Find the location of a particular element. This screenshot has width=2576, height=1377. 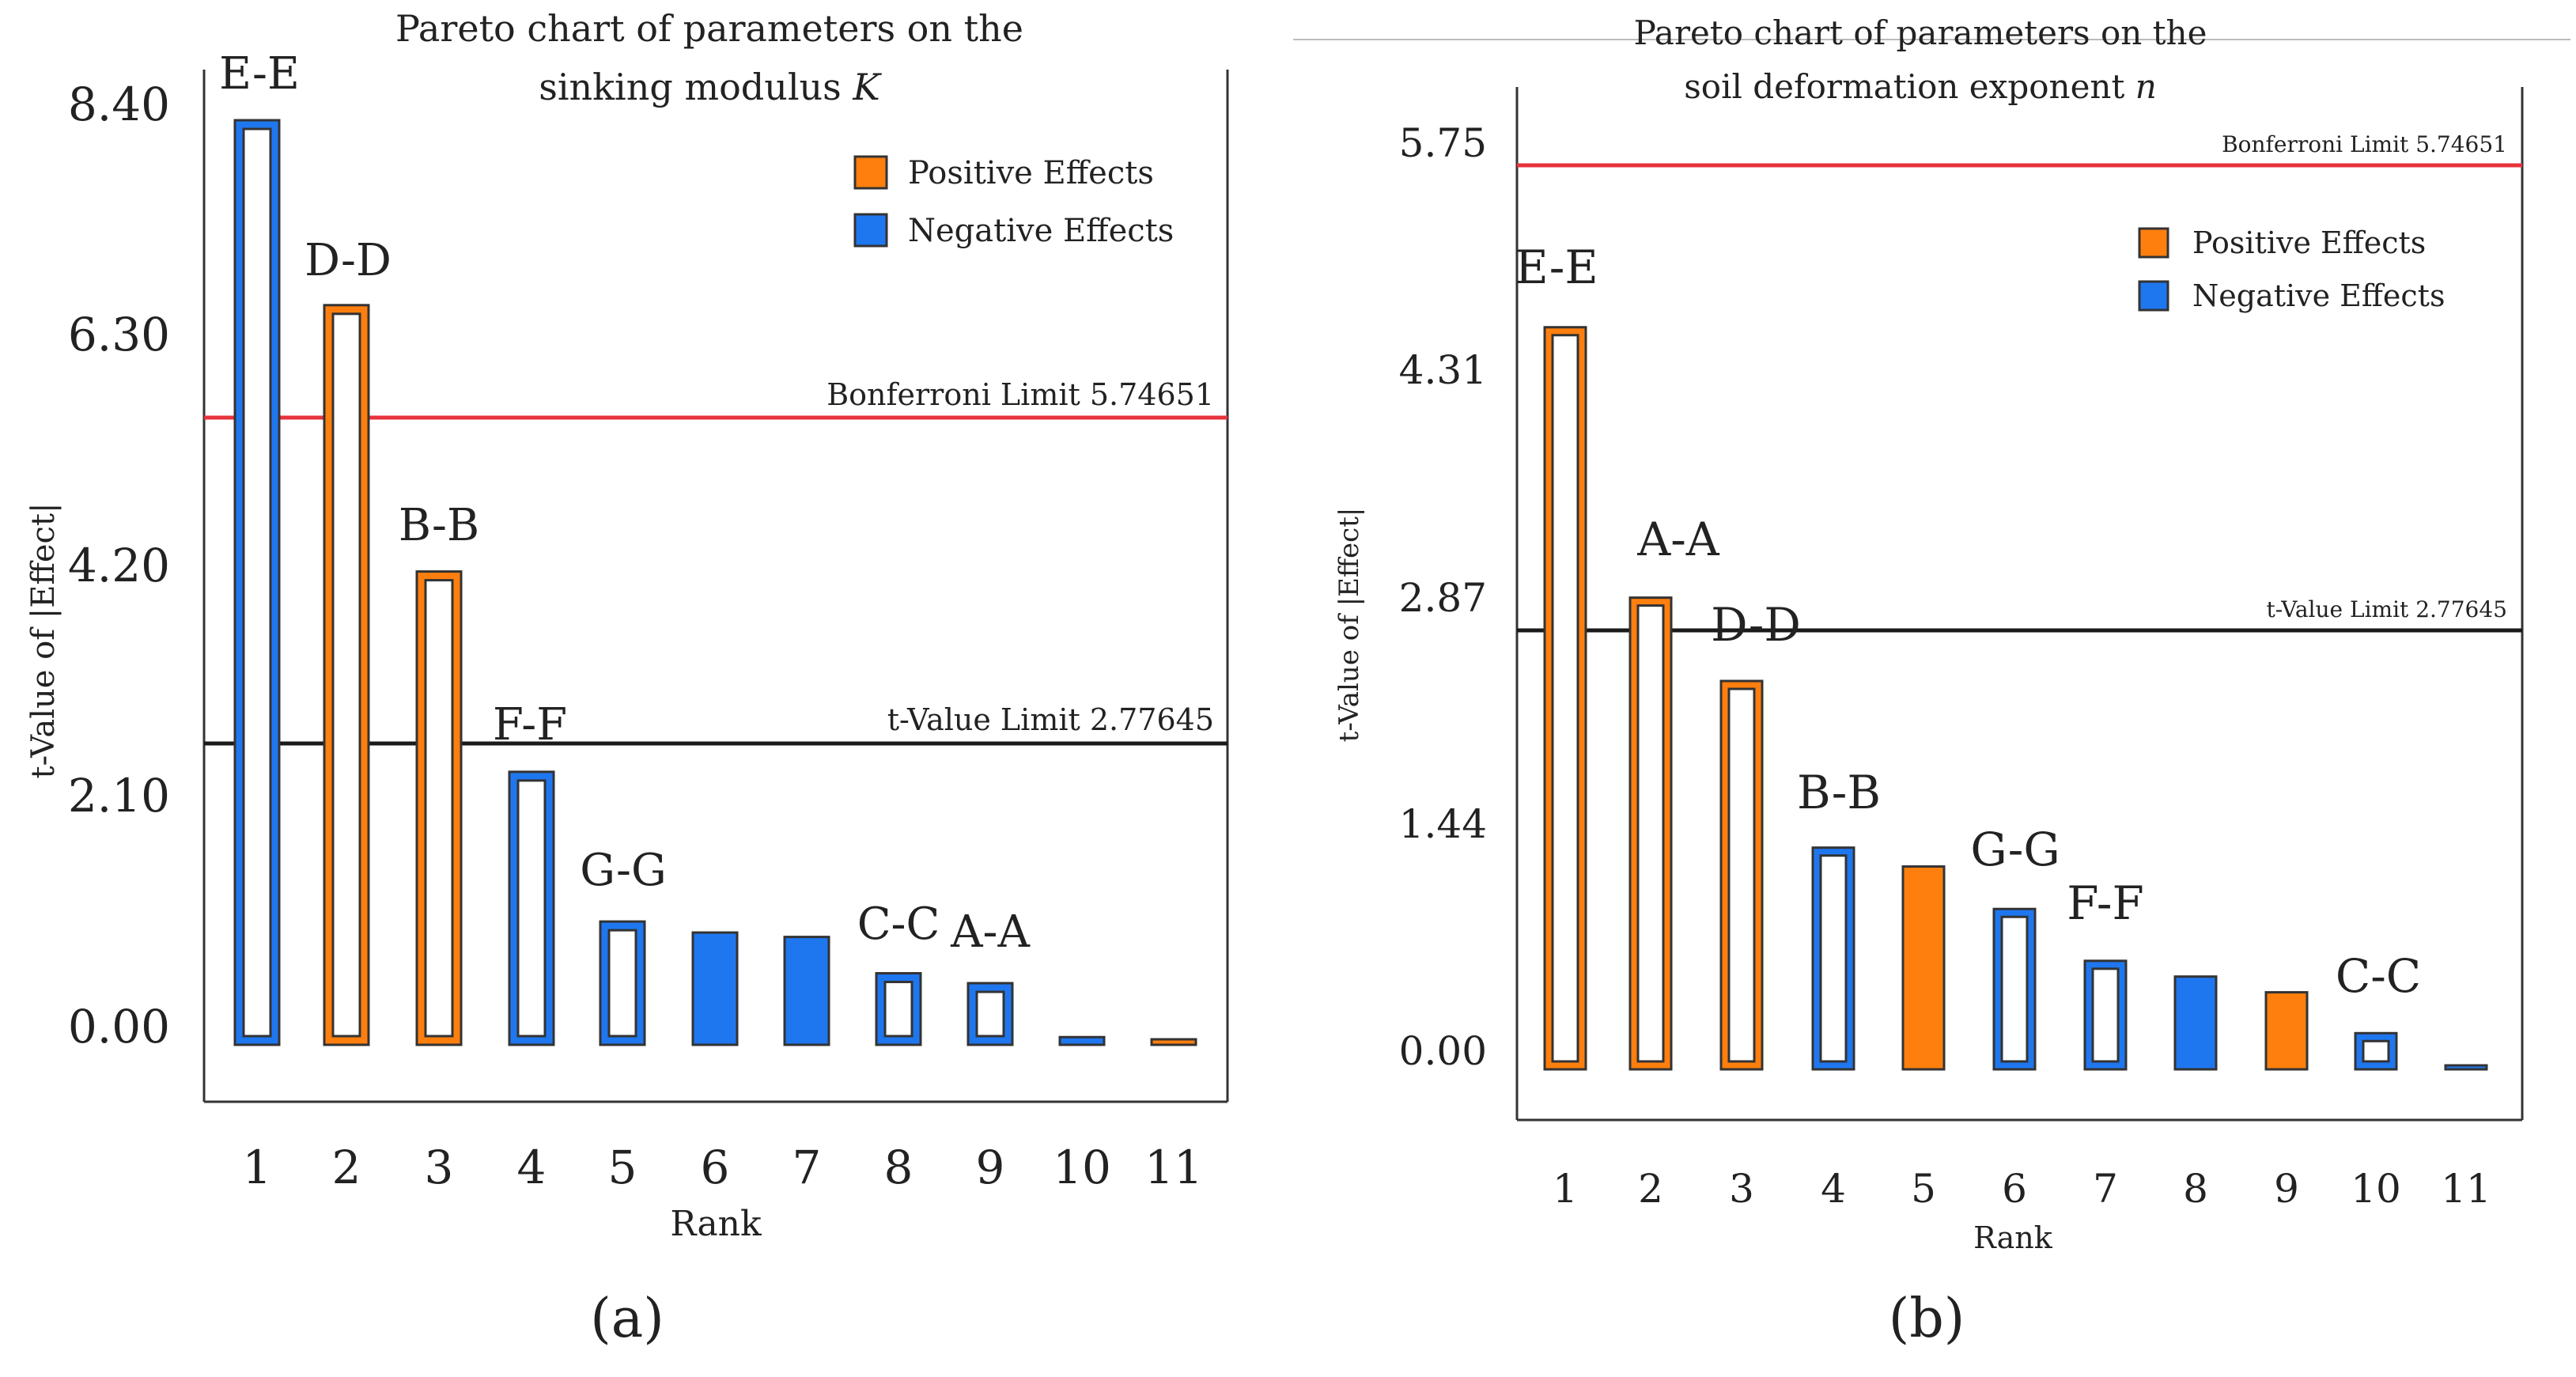

panel-b-bonferroni-label: Bonferroni Limit 5.74651 is located at coordinates (2365, 144).